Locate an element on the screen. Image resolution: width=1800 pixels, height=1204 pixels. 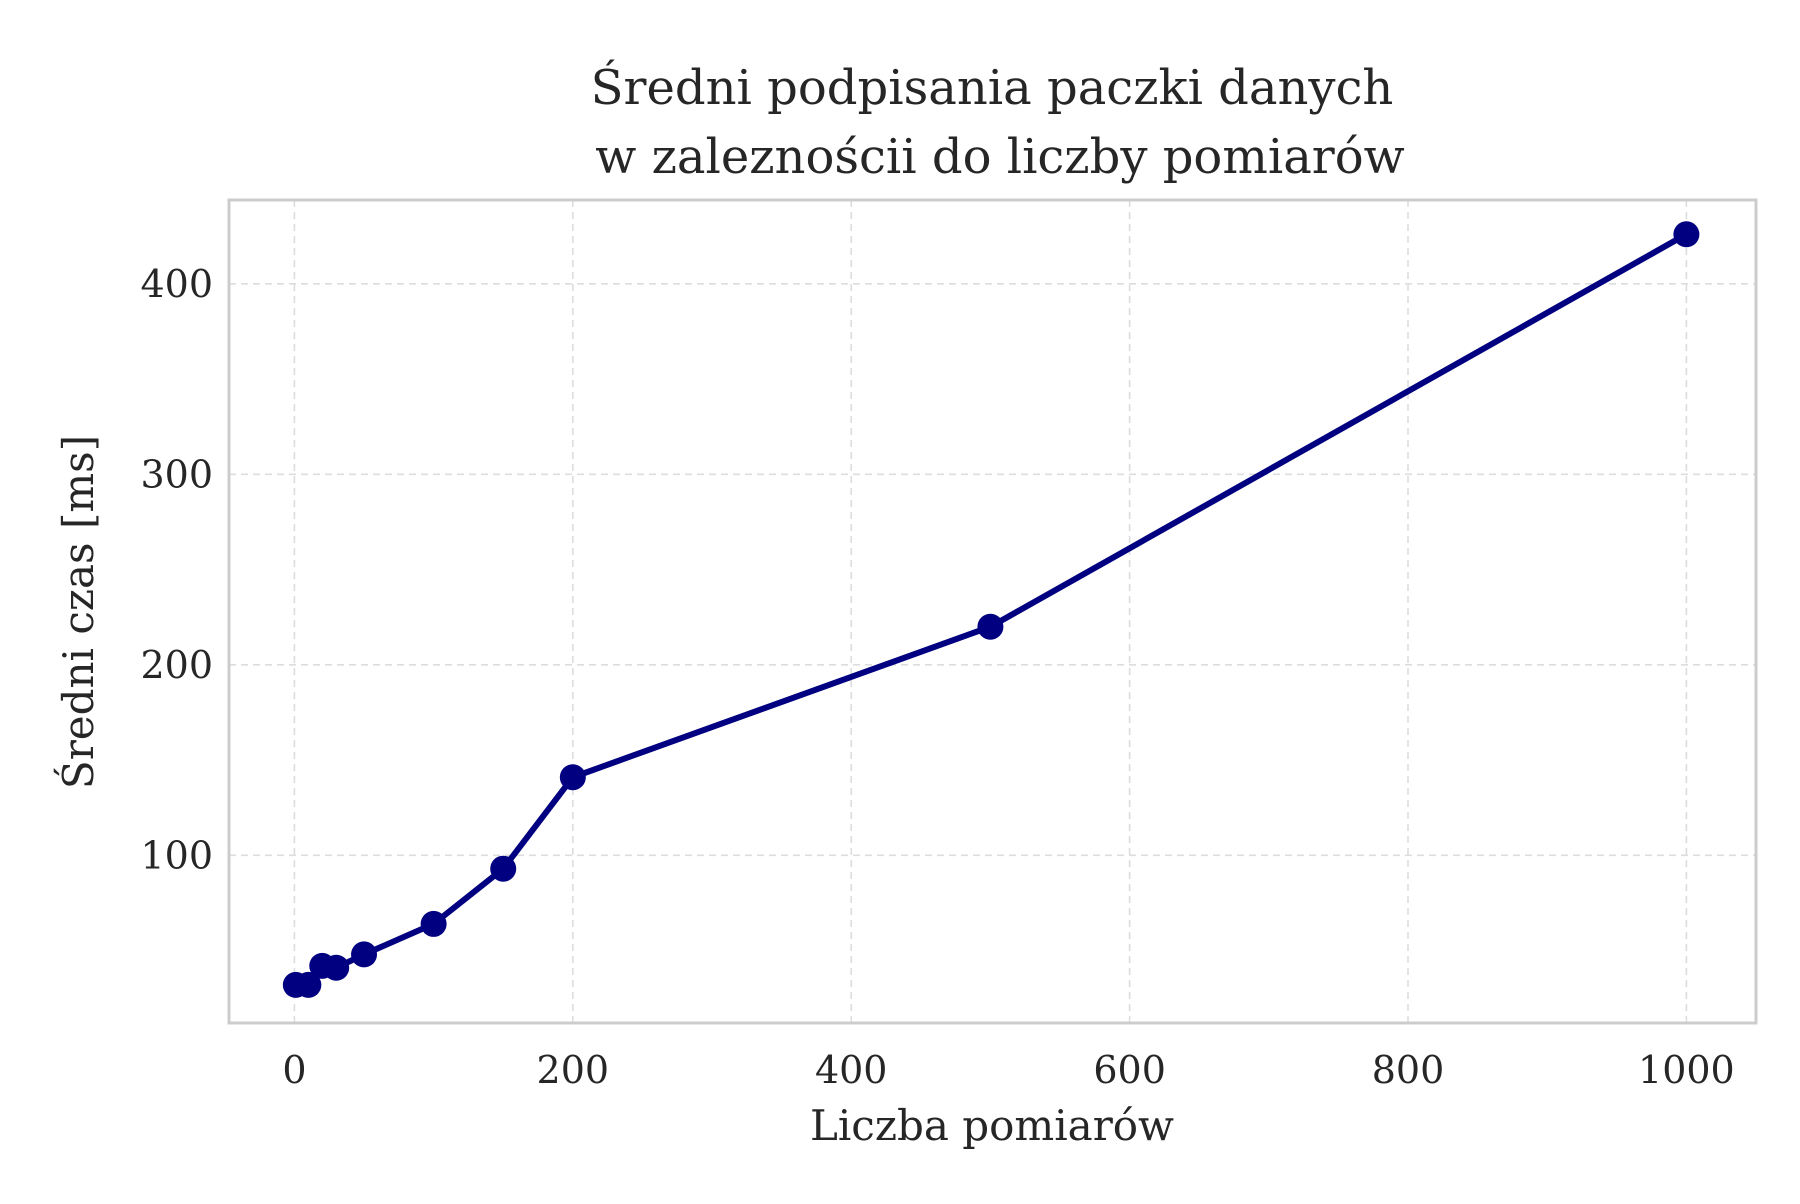
y-tick-label: 200 is located at coordinates (176, 665).